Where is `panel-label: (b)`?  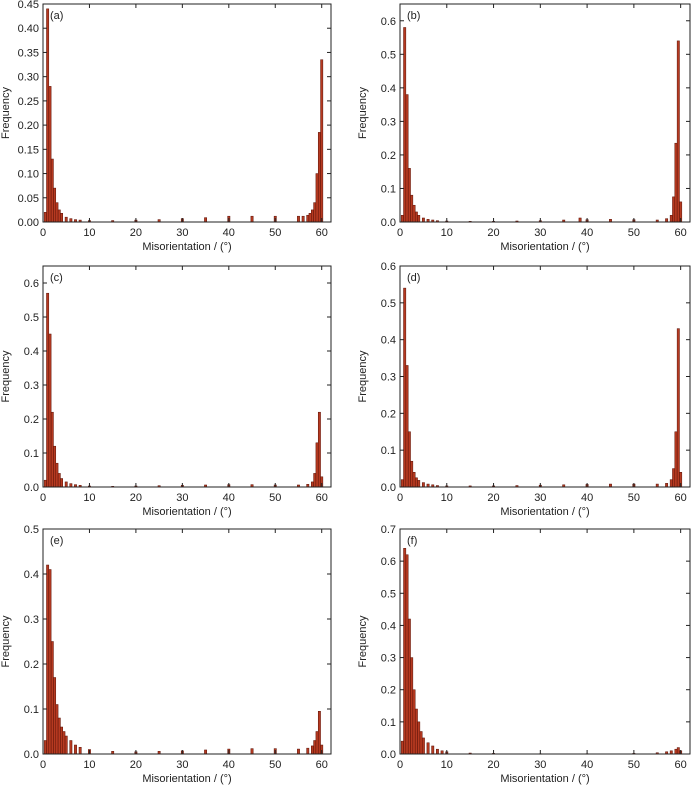 panel-label: (b) is located at coordinates (413, 16).